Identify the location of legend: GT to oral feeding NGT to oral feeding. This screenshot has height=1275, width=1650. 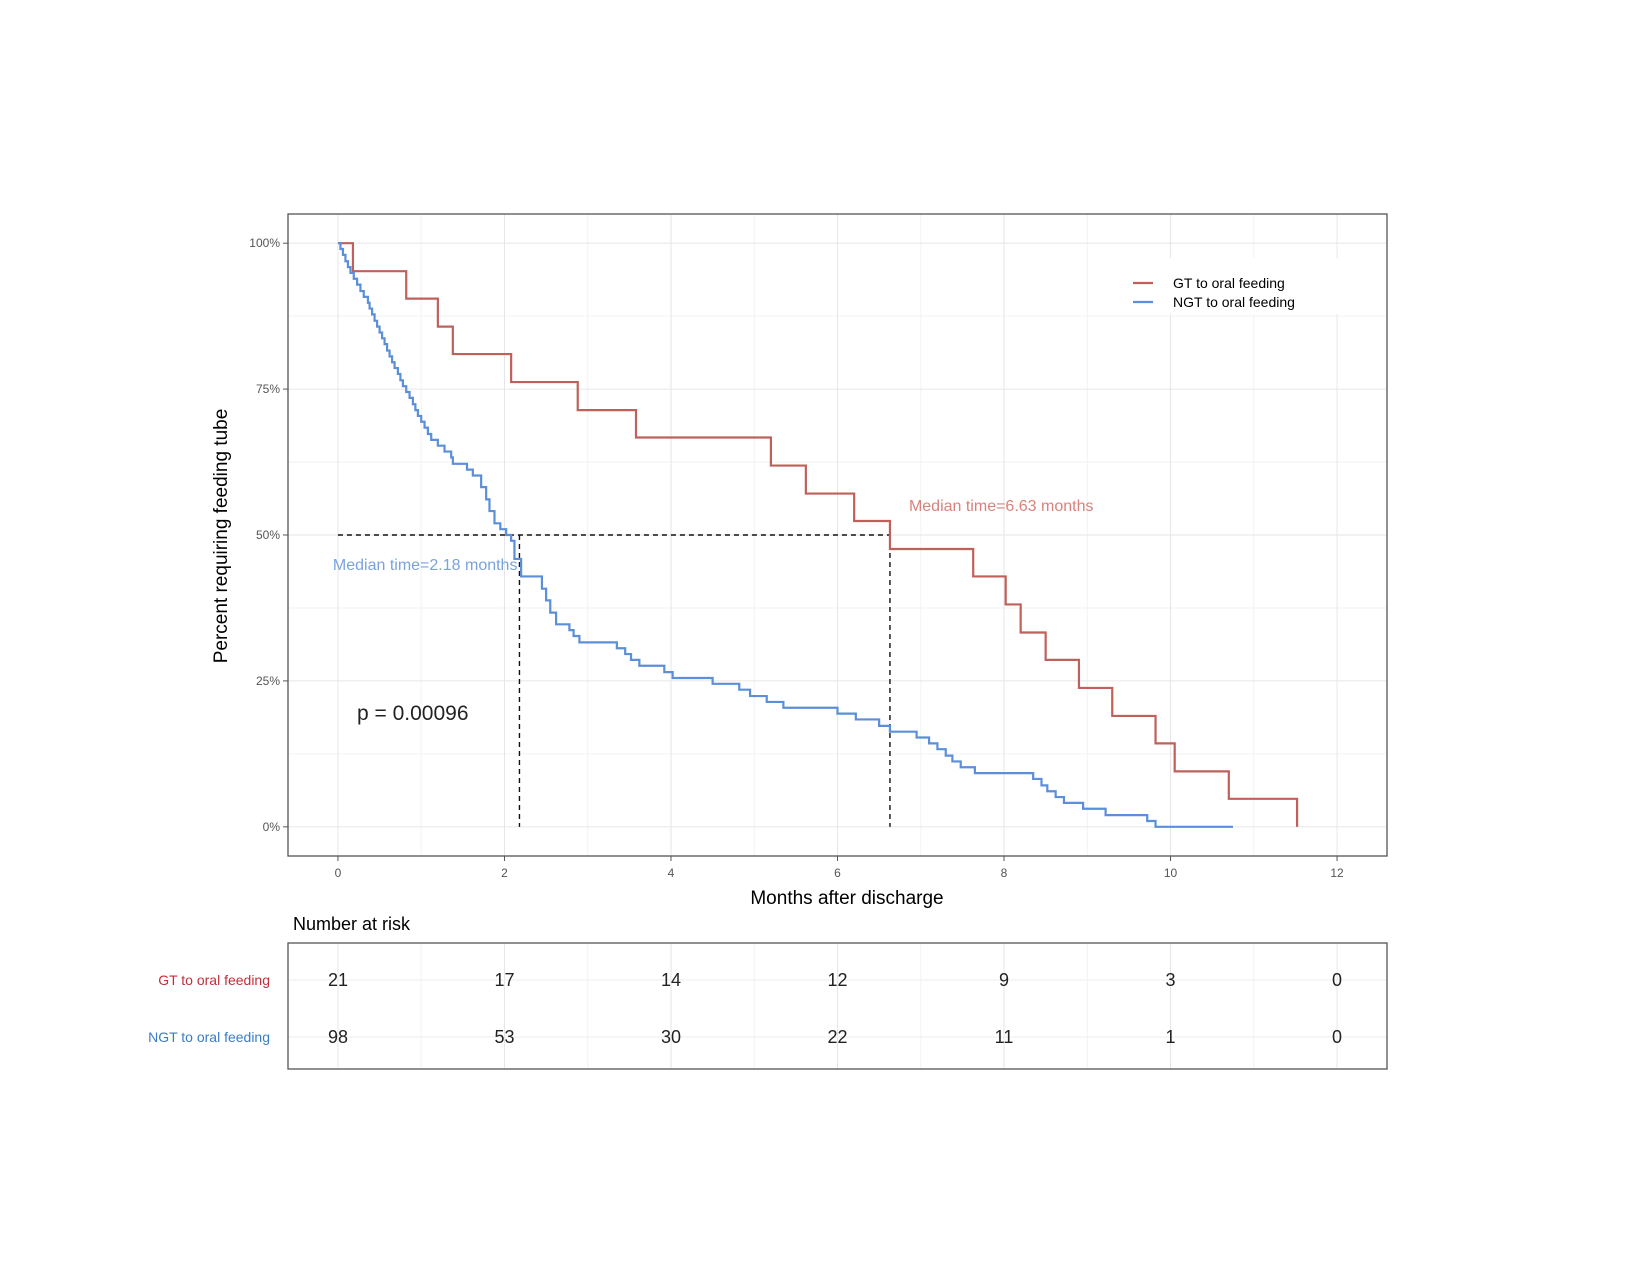
(1245, 286).